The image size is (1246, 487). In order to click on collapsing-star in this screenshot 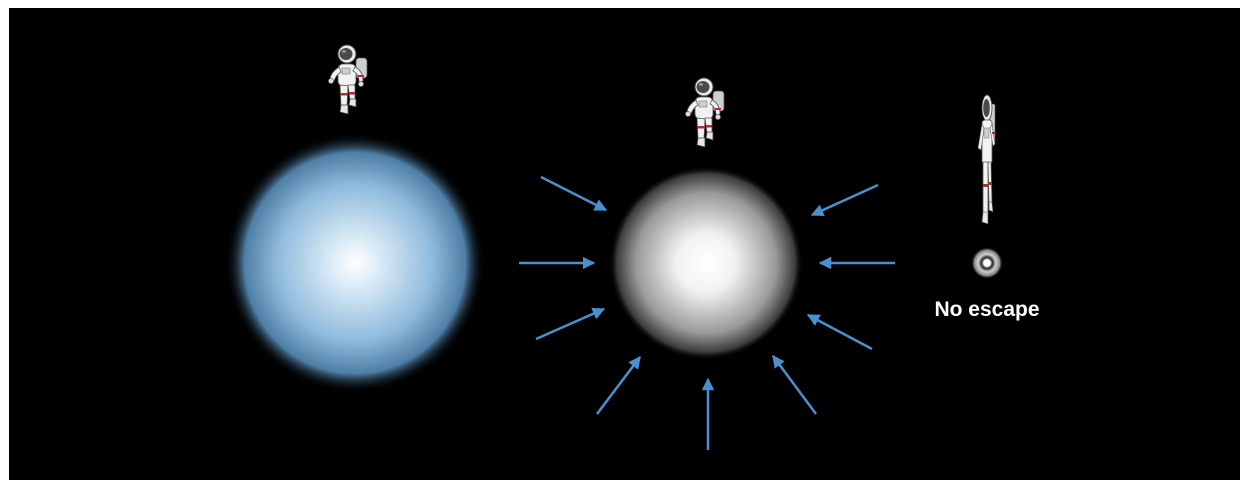, I will do `click(706, 263)`.